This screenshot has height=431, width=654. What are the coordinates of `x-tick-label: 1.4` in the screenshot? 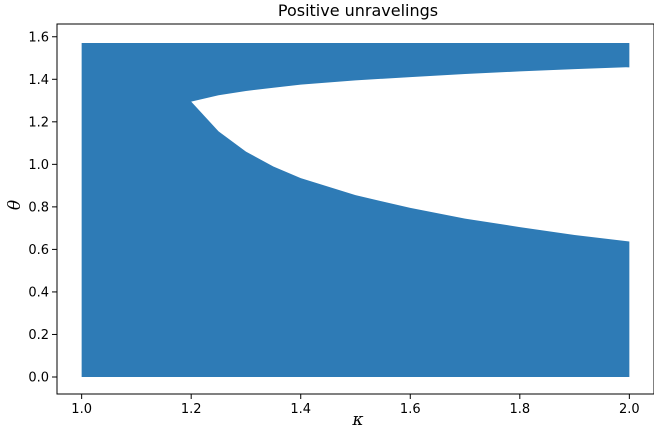 It's located at (300, 409).